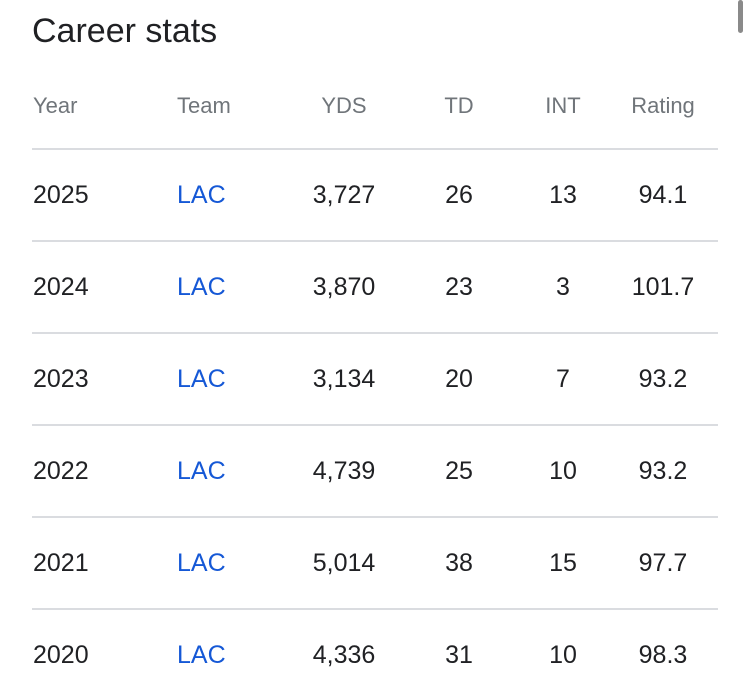 The width and height of the screenshot is (750, 700). I want to click on table-row: 2023 LAC 3,134 20 7 93.2, so click(375, 379).